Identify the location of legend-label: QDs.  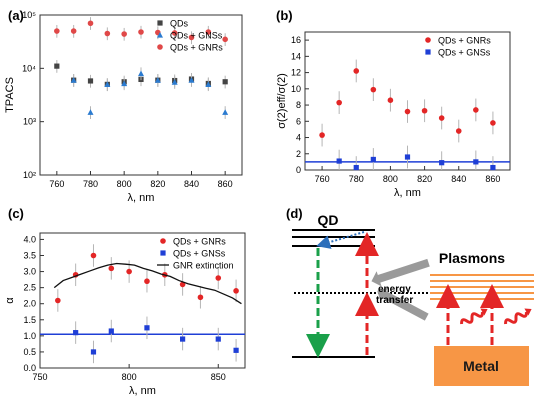
(179, 24).